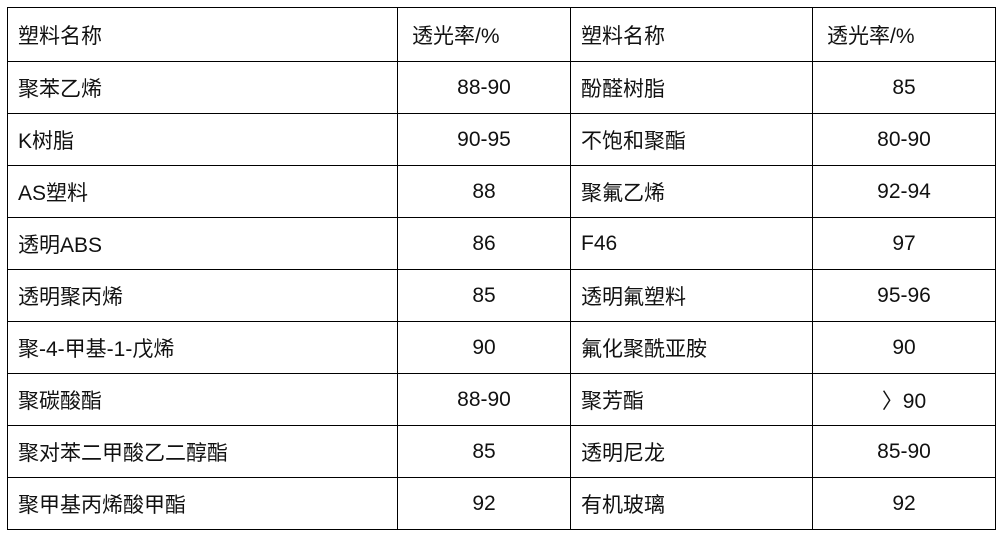 Image resolution: width=1000 pixels, height=551 pixels. Describe the element at coordinates (202, 139) in the screenshot. I see `cell: K树脂` at that location.